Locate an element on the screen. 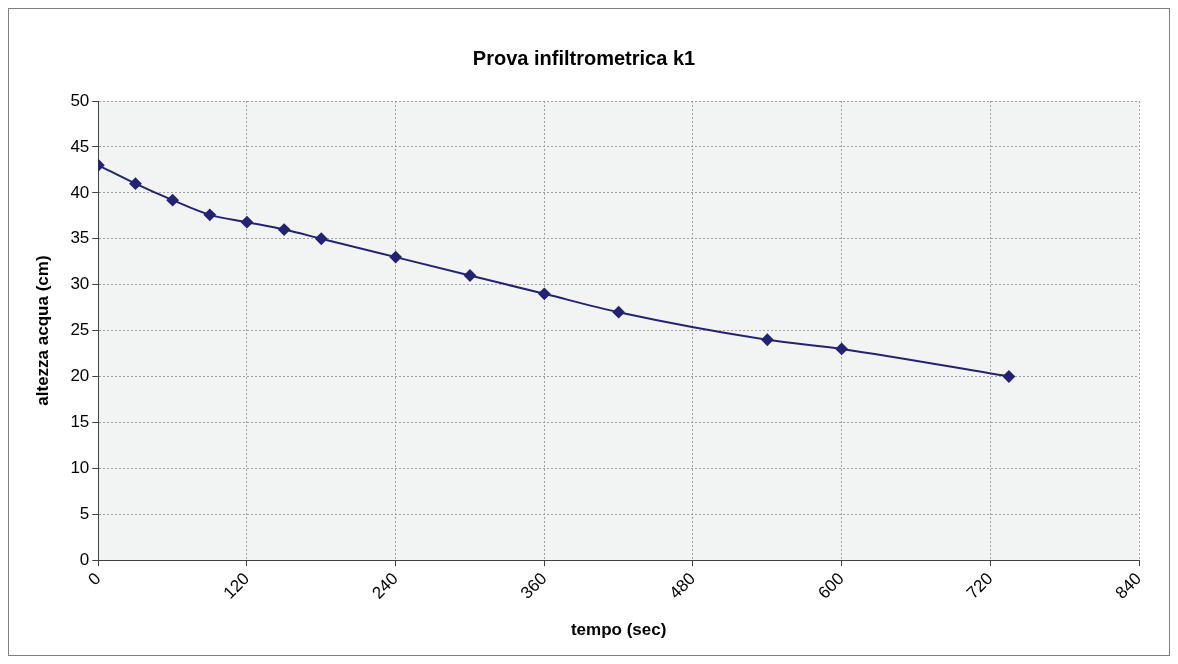 The width and height of the screenshot is (1178, 664). y-tick-label: 30 is located at coordinates (80, 284).